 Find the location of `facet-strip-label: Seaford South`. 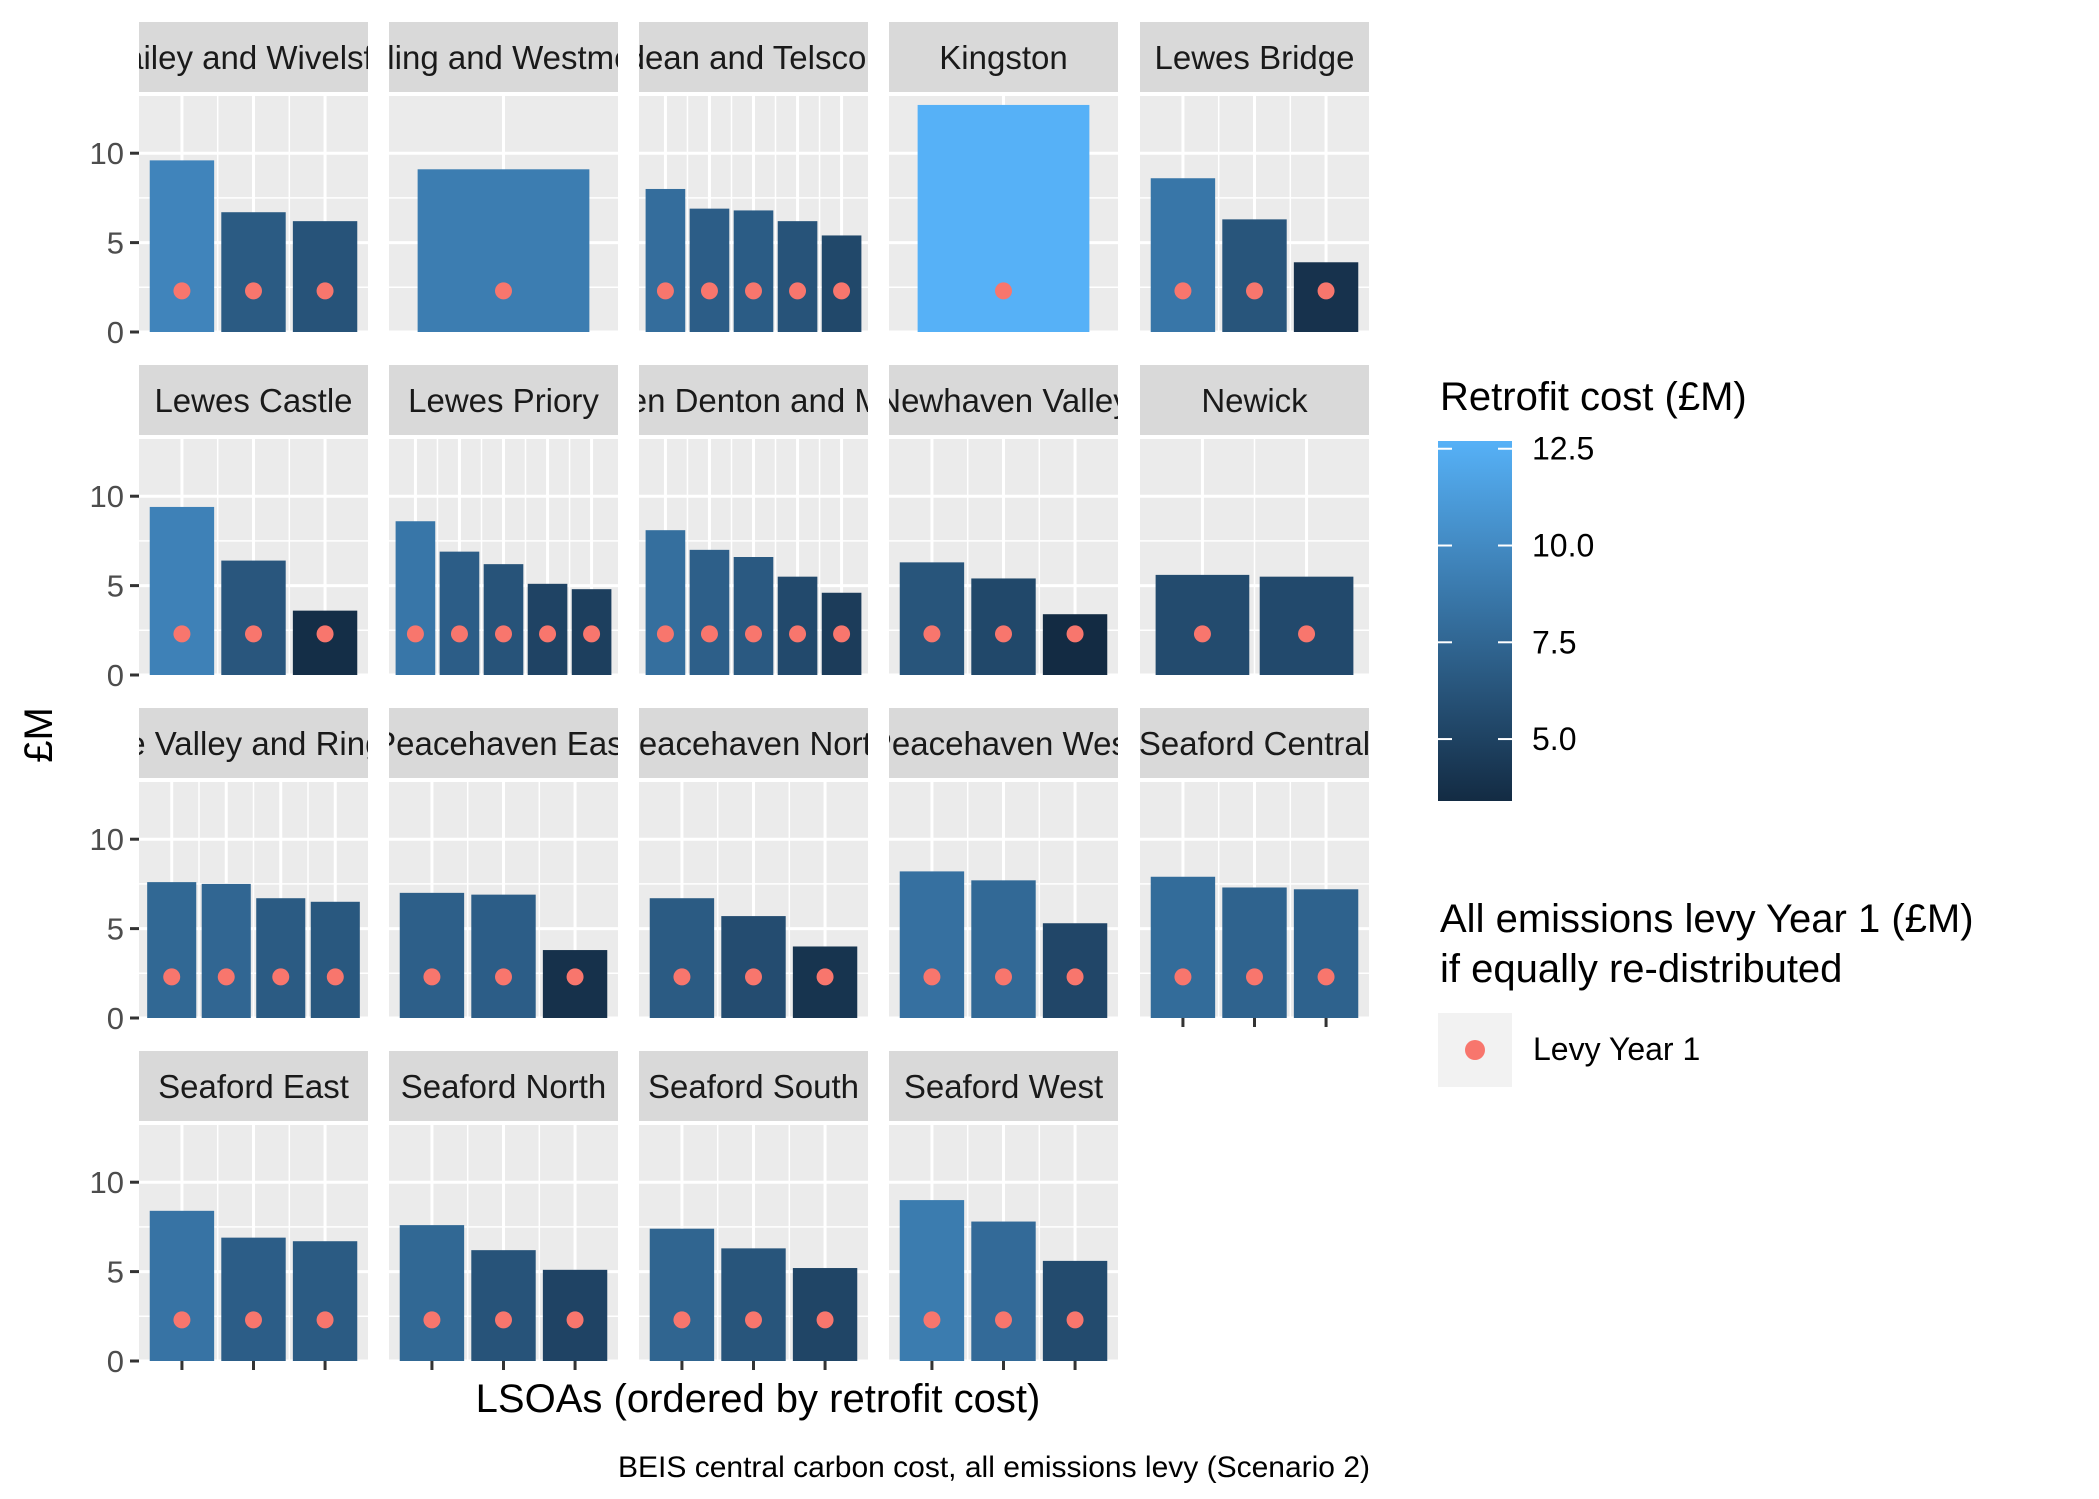

facet-strip-label: Seaford South is located at coordinates (753, 1086).